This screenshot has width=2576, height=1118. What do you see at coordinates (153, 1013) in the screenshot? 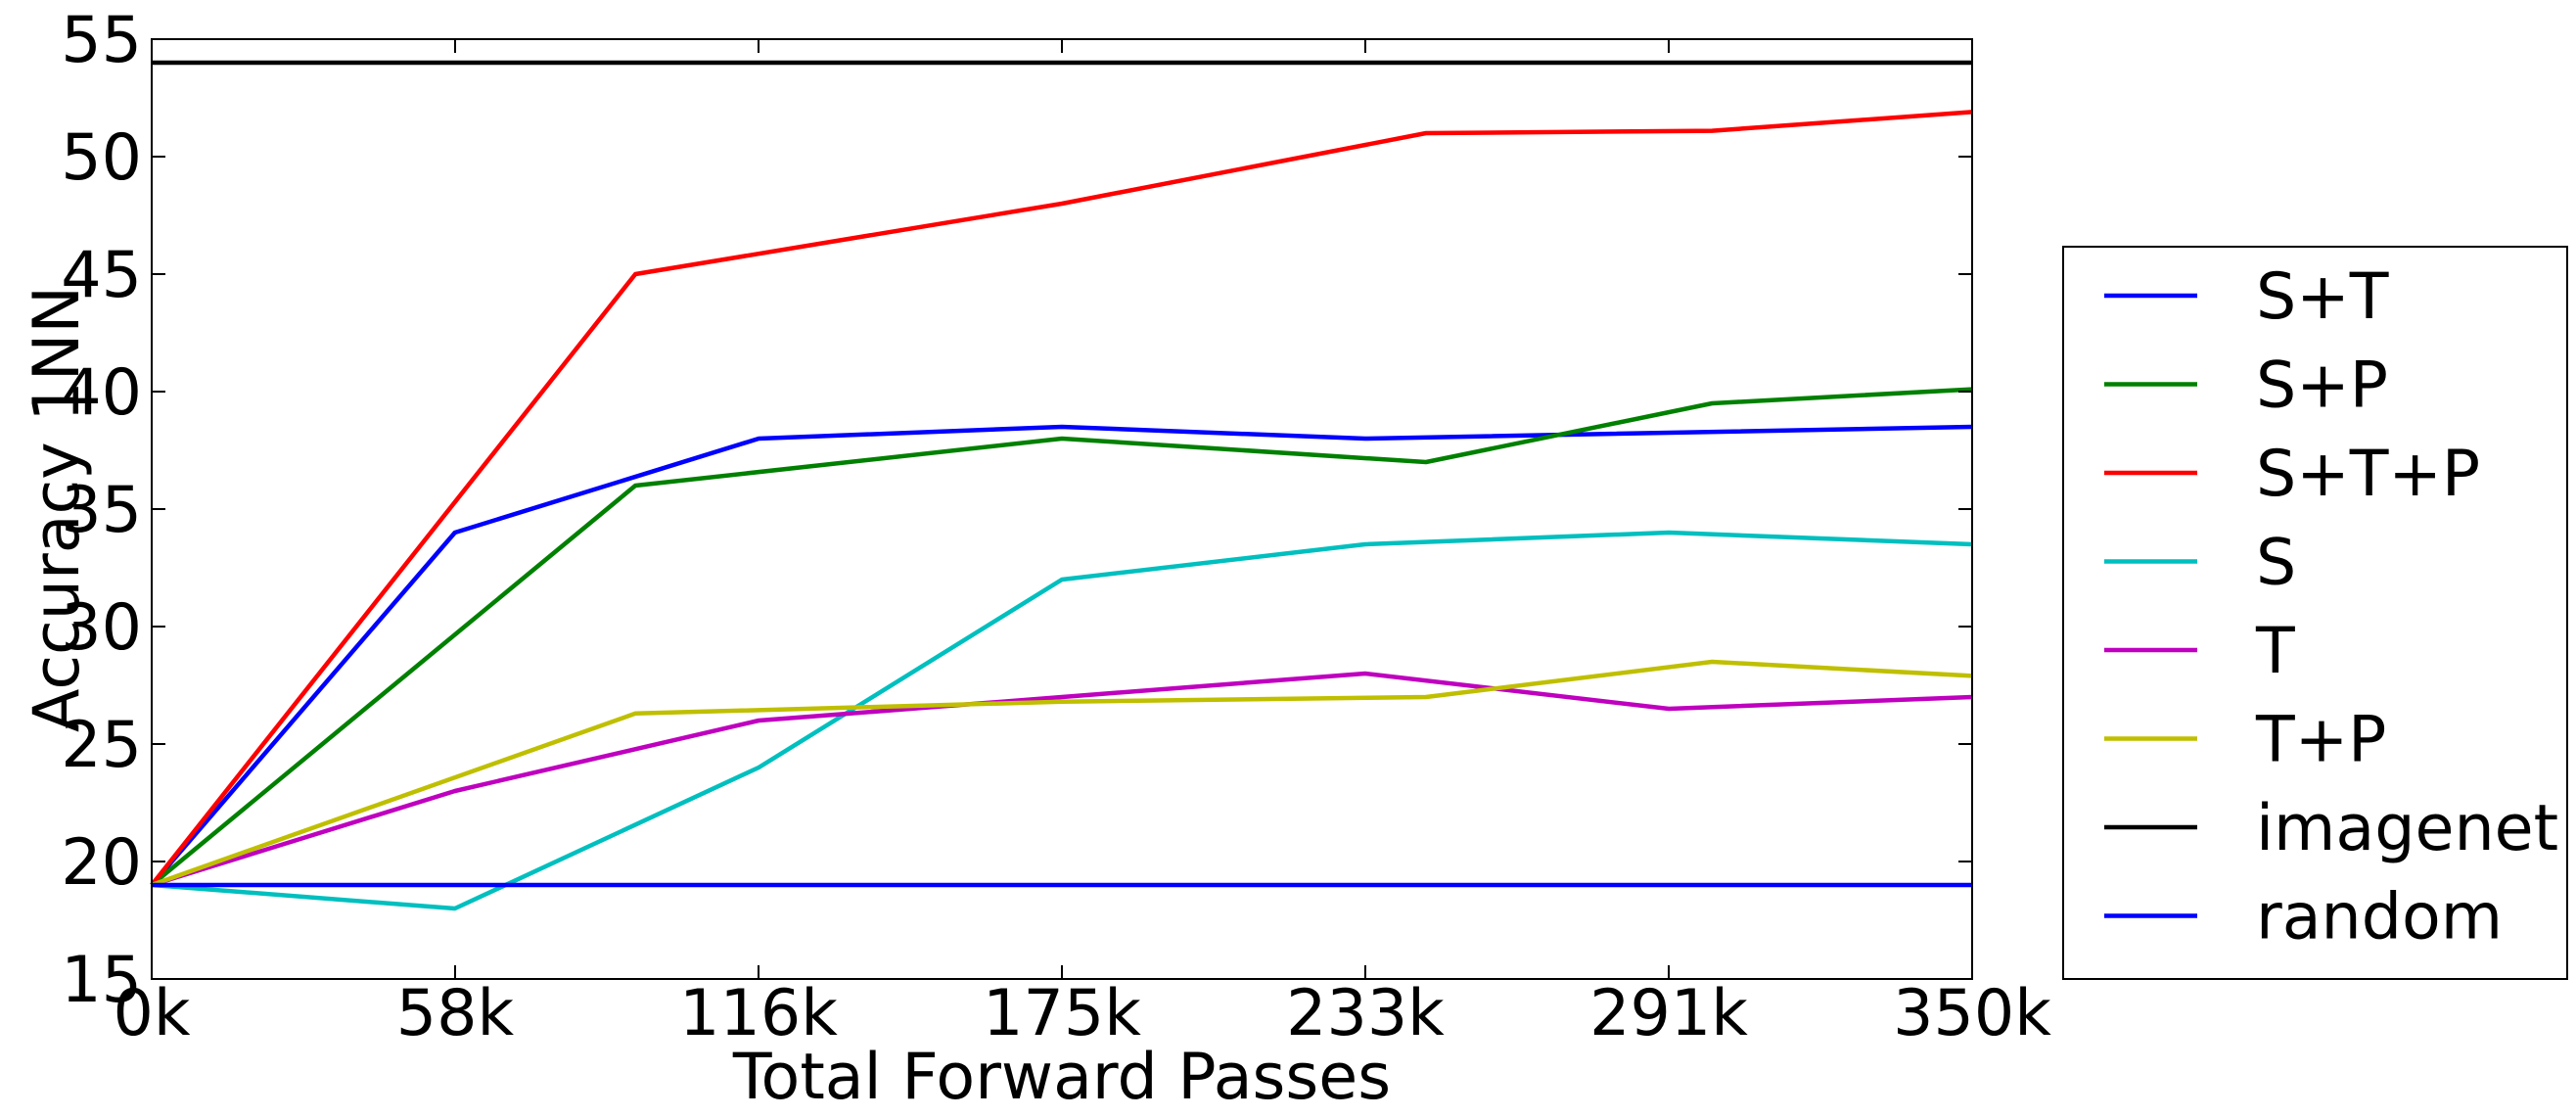
I see `x-tick-label: 0k` at bounding box center [153, 1013].